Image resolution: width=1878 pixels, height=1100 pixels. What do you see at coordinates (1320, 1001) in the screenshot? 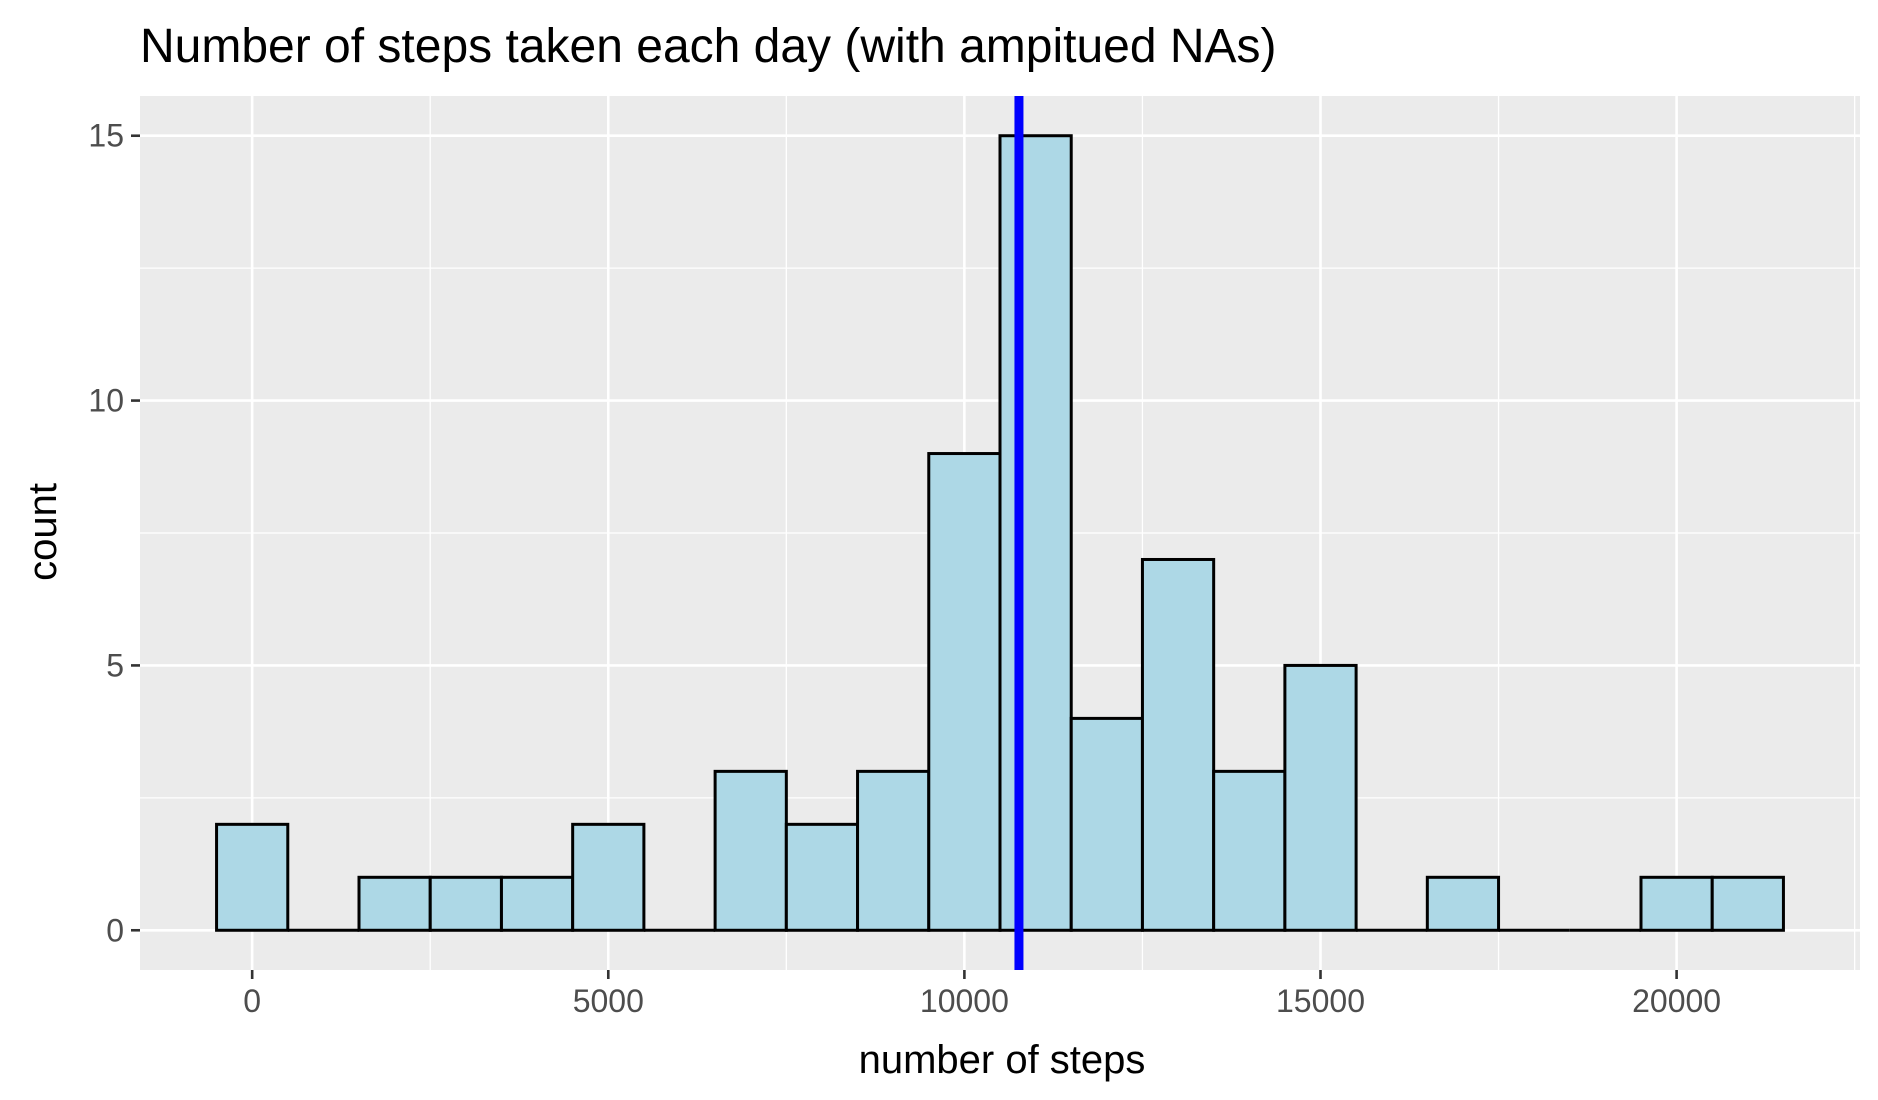
I see `x-tick-label: 15000` at bounding box center [1320, 1001].